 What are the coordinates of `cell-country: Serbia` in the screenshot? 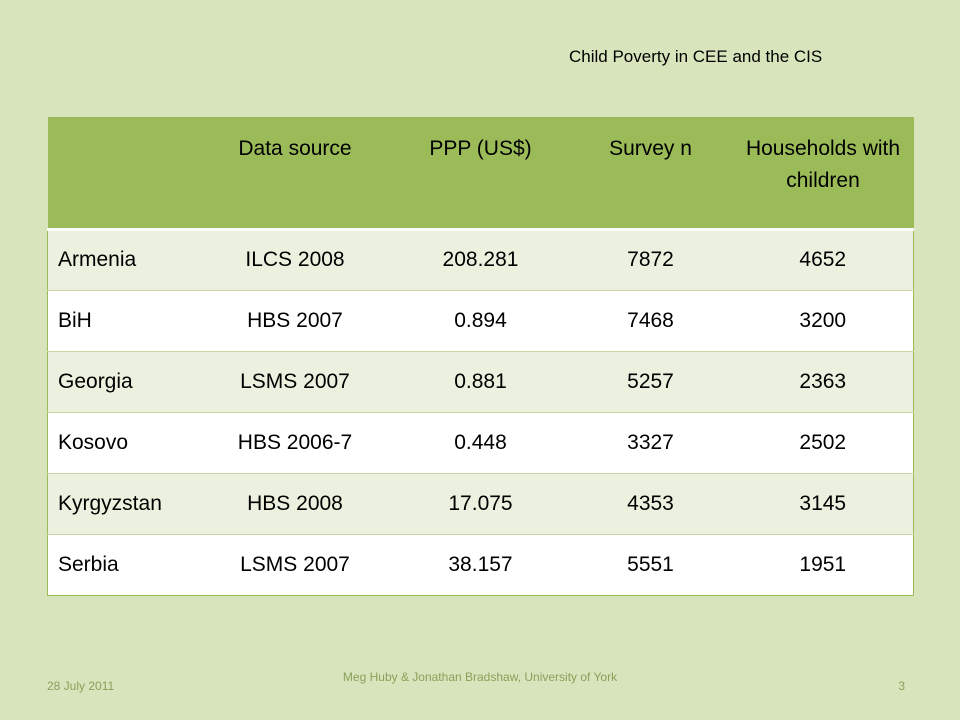 It's located at (122, 565).